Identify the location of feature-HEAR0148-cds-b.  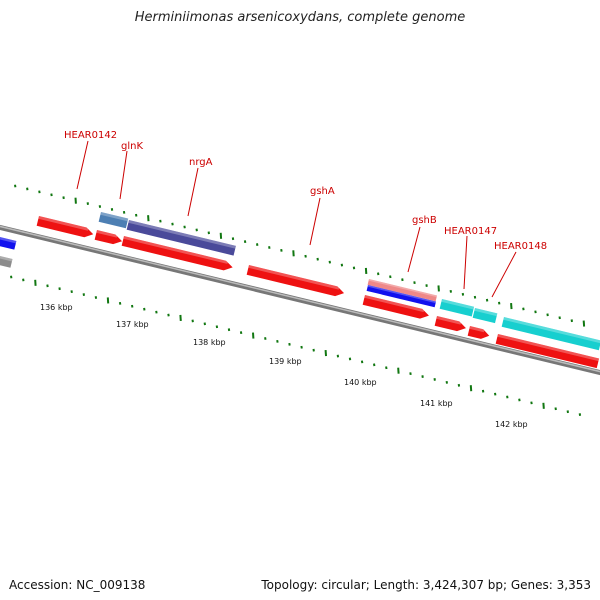
(547, 351).